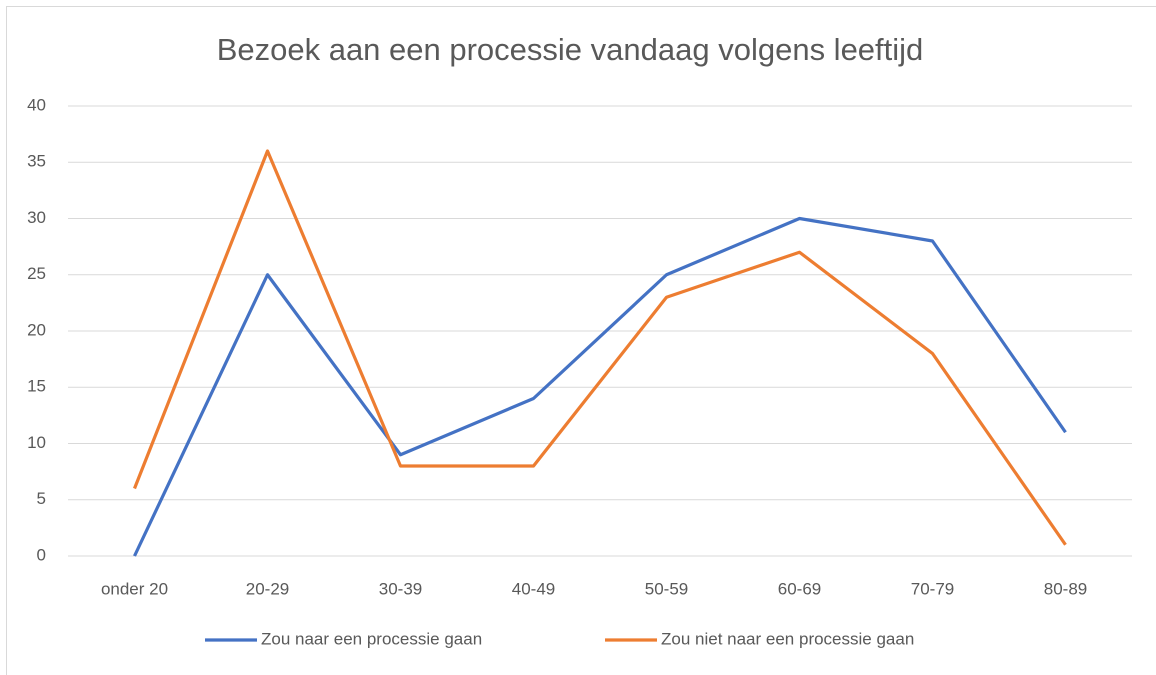  I want to click on legend-label: Zou niet naar een processie gaan, so click(787, 638).